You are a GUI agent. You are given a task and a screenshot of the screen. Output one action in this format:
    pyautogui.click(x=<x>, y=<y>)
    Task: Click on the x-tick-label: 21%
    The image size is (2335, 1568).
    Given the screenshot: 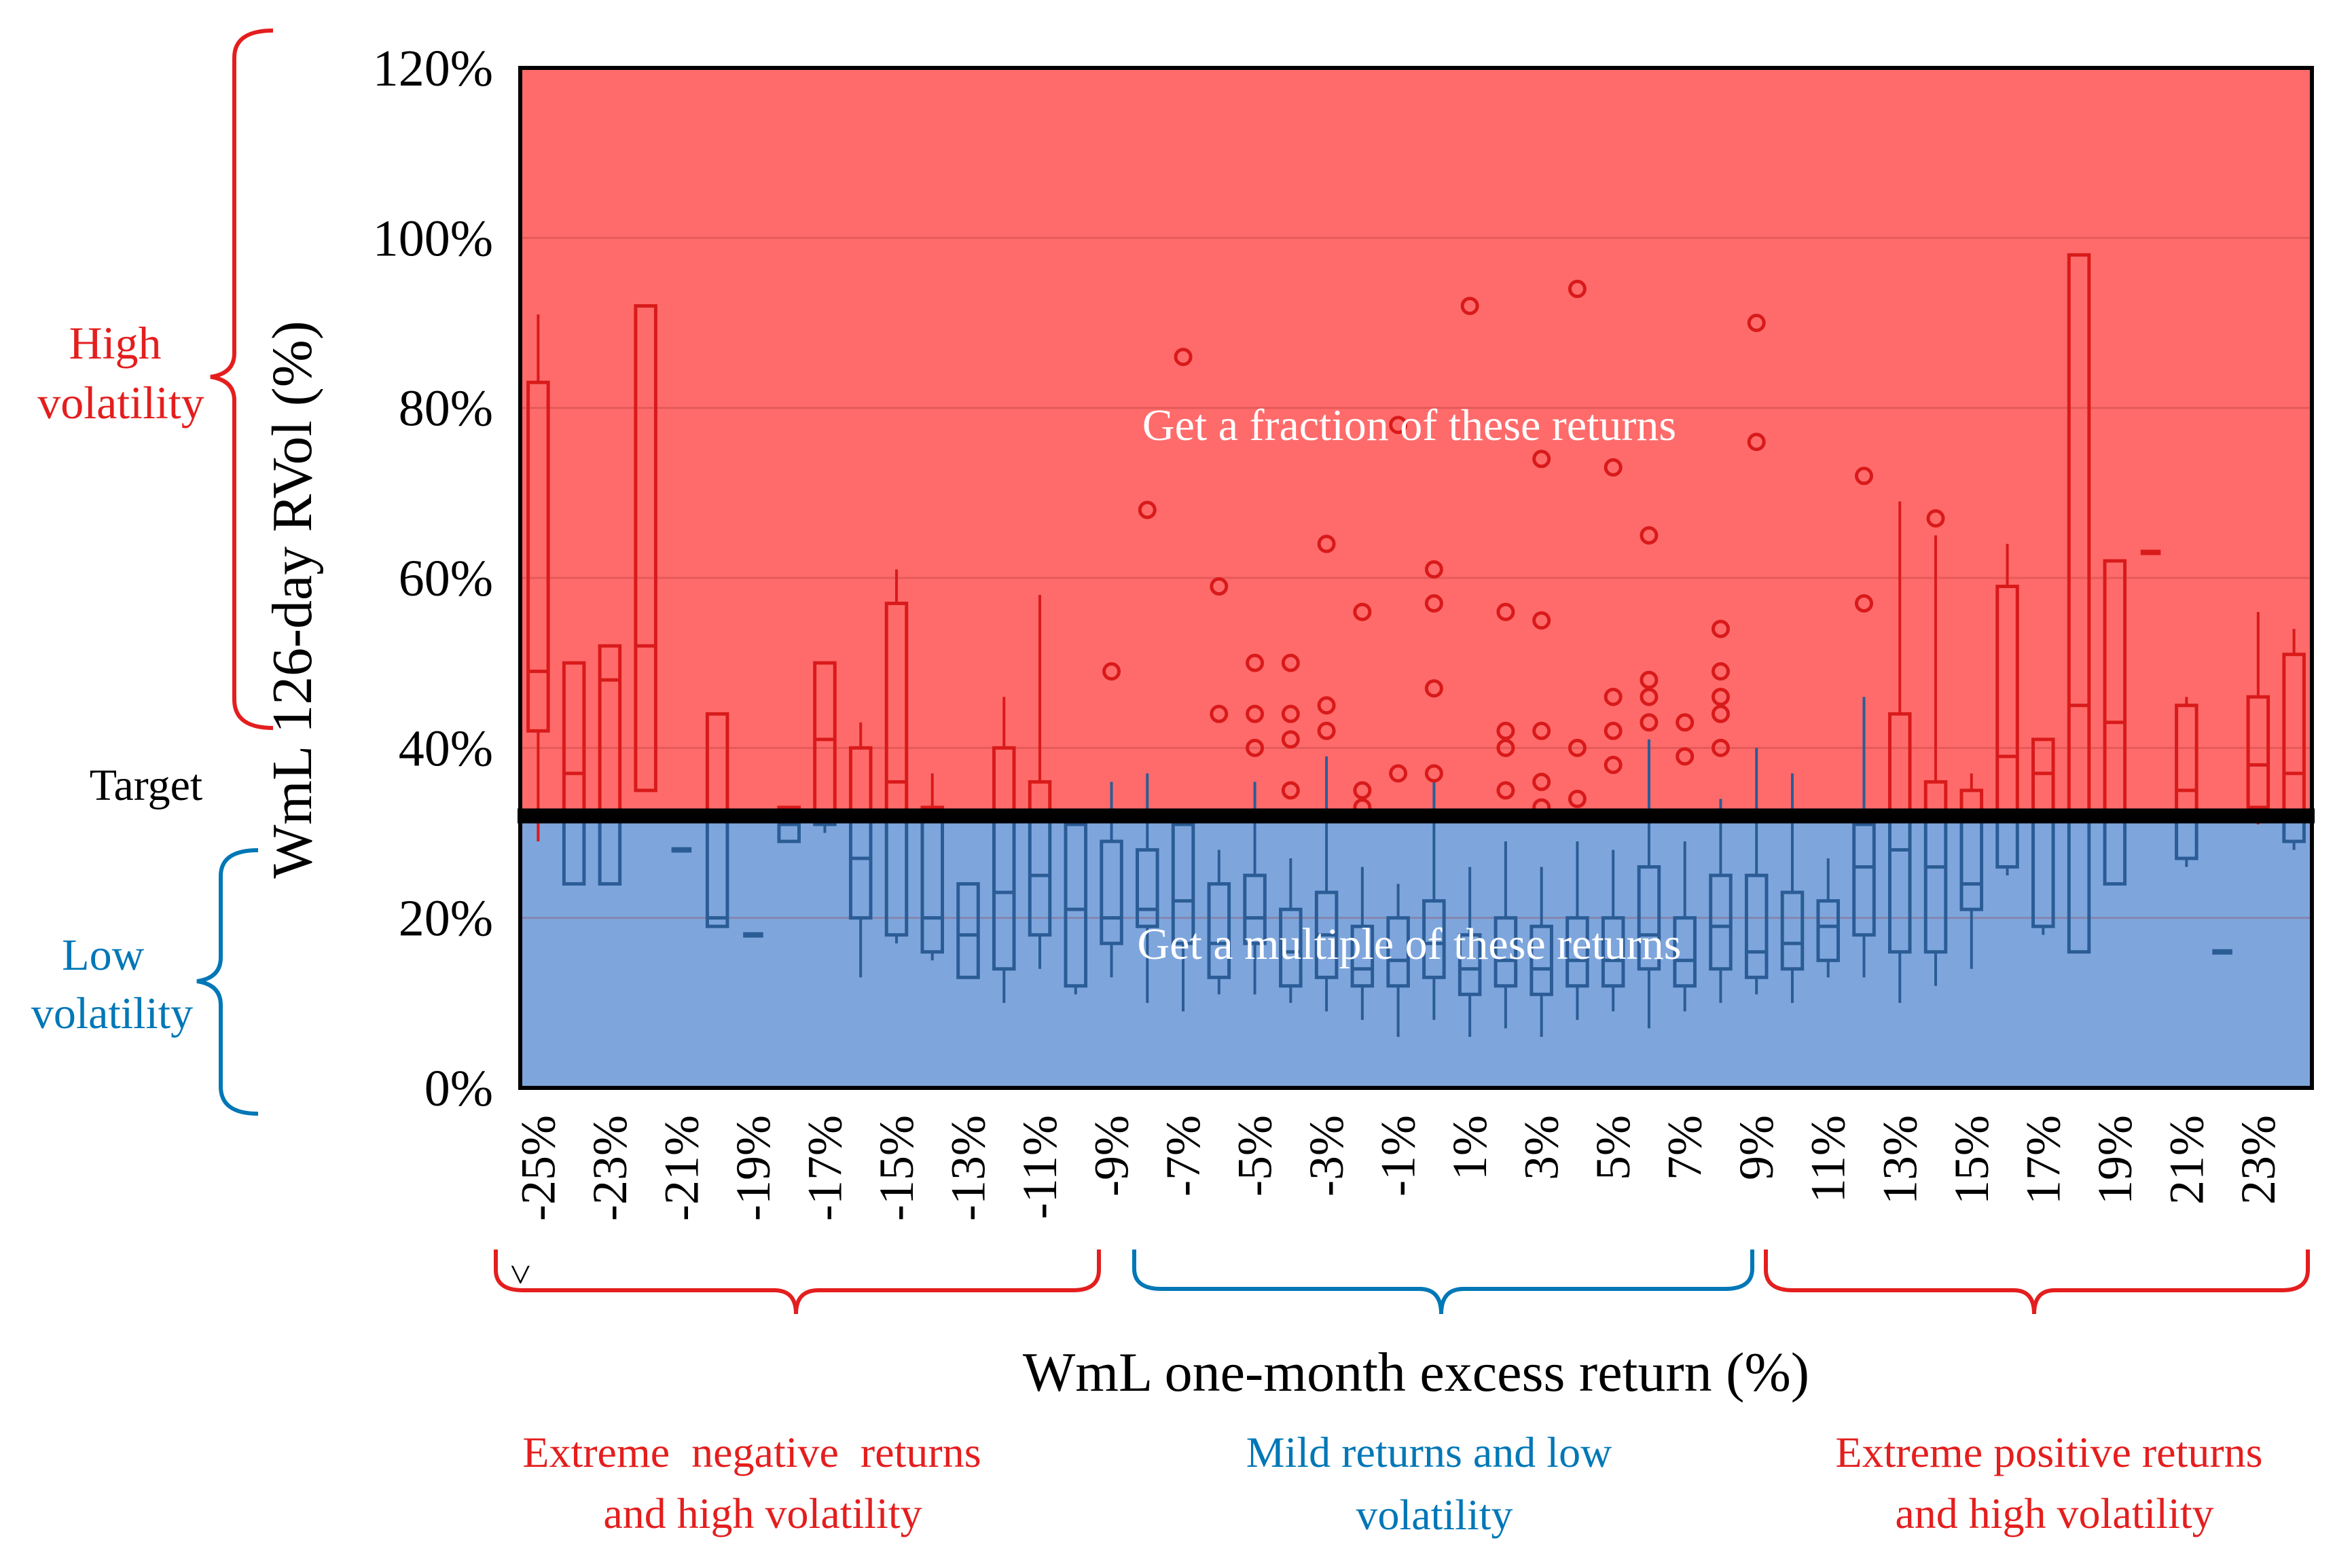 What is the action you would take?
    pyautogui.click(x=2186, y=1160)
    